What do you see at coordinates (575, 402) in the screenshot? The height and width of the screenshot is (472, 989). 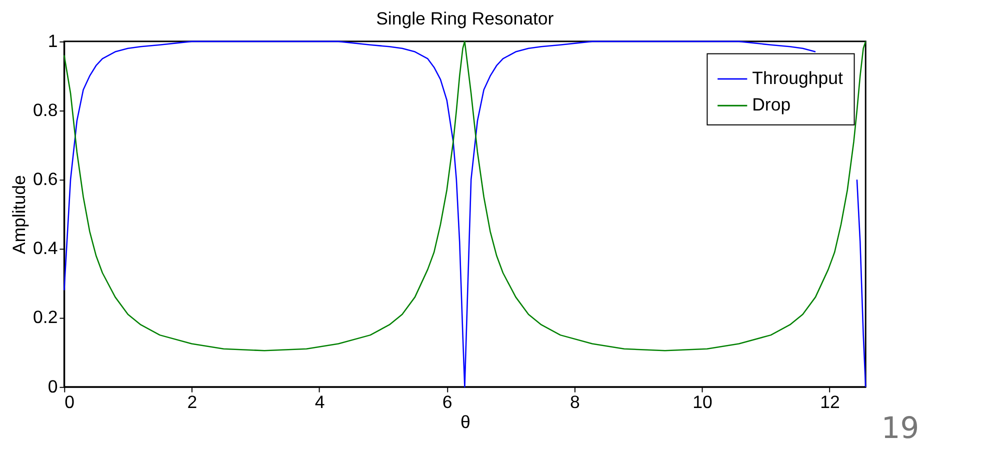 I see `x-tick-label: 8` at bounding box center [575, 402].